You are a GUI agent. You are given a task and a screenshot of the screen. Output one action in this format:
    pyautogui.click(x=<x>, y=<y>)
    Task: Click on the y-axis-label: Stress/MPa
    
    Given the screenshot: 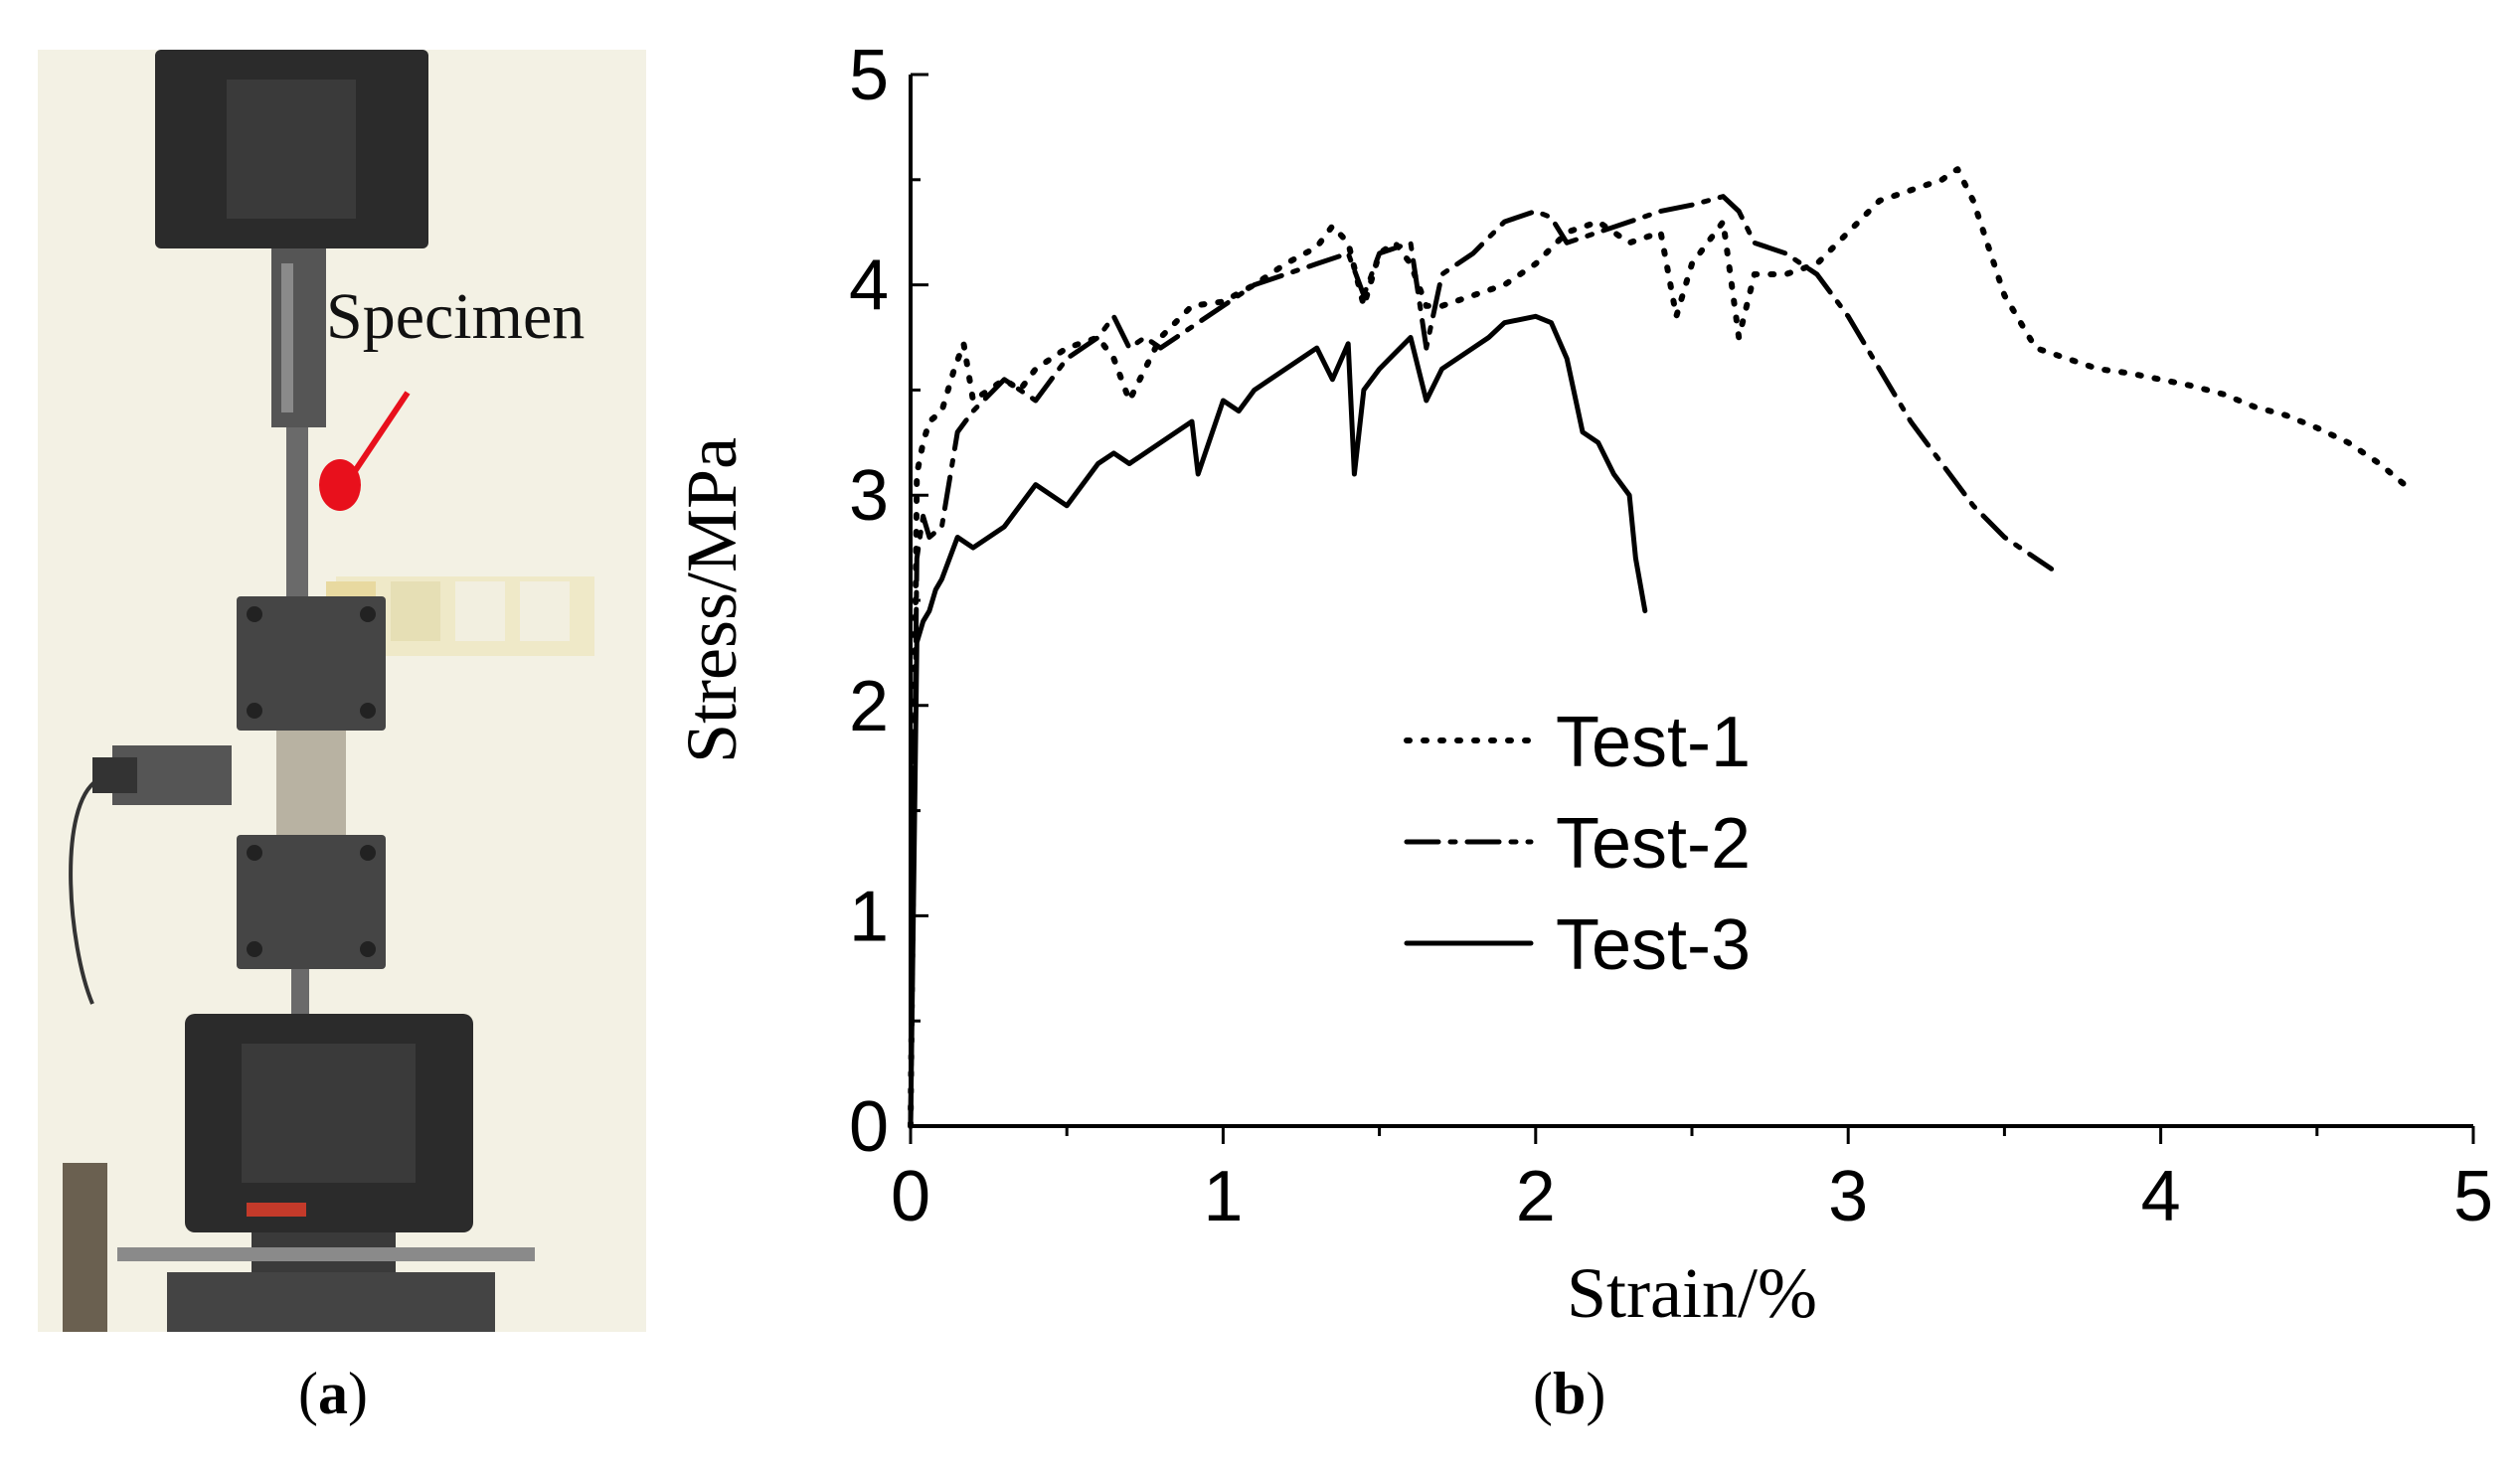 What is the action you would take?
    pyautogui.click(x=712, y=600)
    